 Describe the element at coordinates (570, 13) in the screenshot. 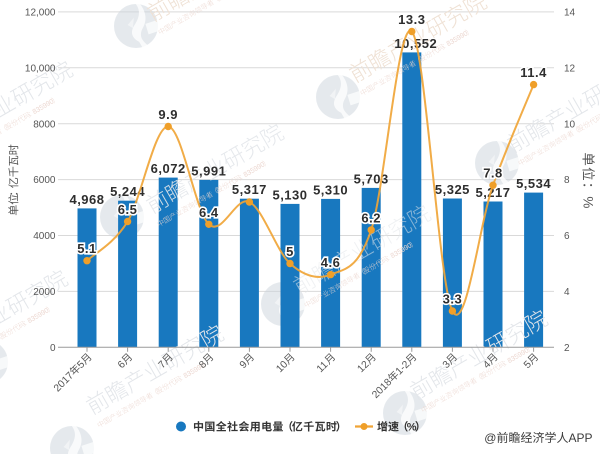

I see `svg-text: 14` at that location.